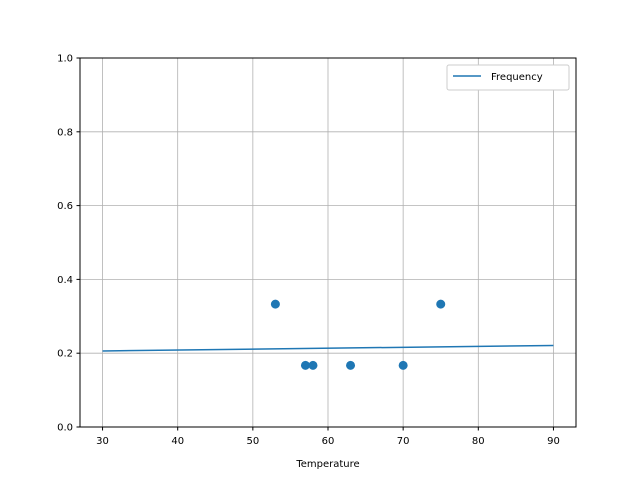  I want to click on y-tick-label: 0.0, so click(65, 428).